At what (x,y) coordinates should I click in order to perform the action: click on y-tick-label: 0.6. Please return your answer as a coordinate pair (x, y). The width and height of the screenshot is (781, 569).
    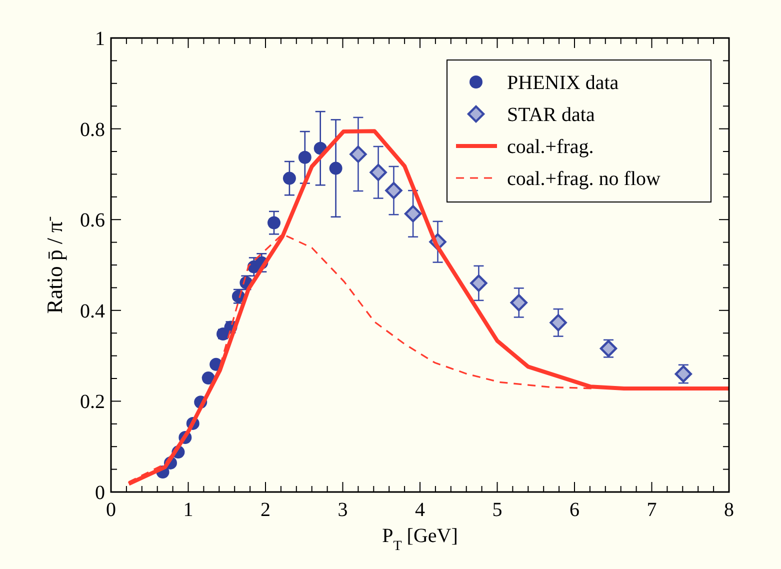
    Looking at the image, I should click on (92, 221).